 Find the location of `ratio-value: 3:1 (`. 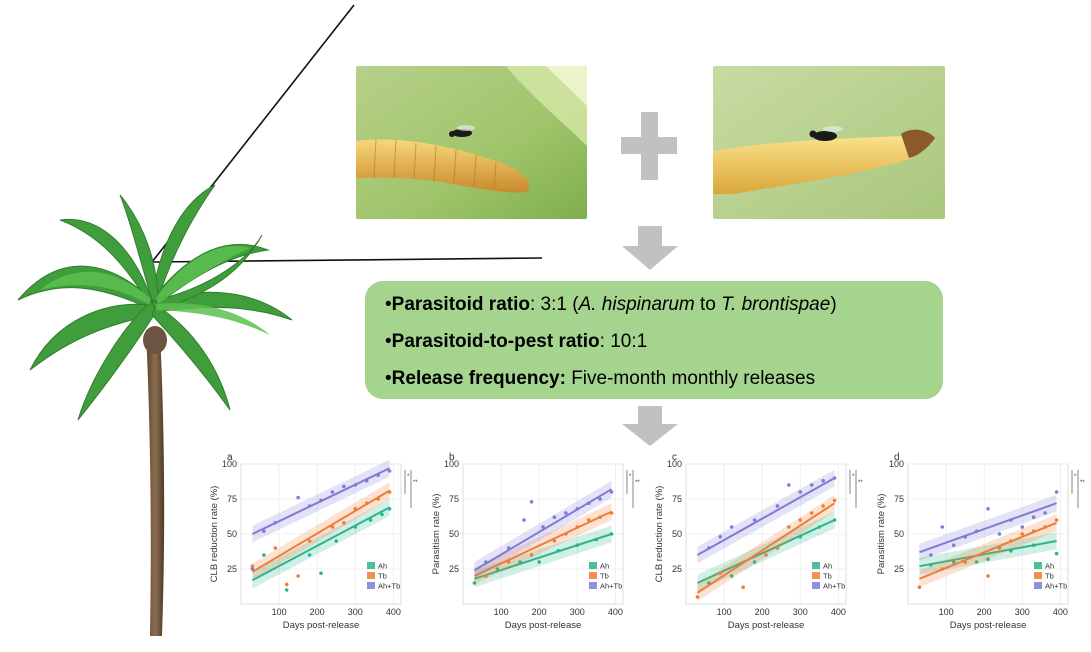

ratio-value: 3:1 ( is located at coordinates (559, 304).